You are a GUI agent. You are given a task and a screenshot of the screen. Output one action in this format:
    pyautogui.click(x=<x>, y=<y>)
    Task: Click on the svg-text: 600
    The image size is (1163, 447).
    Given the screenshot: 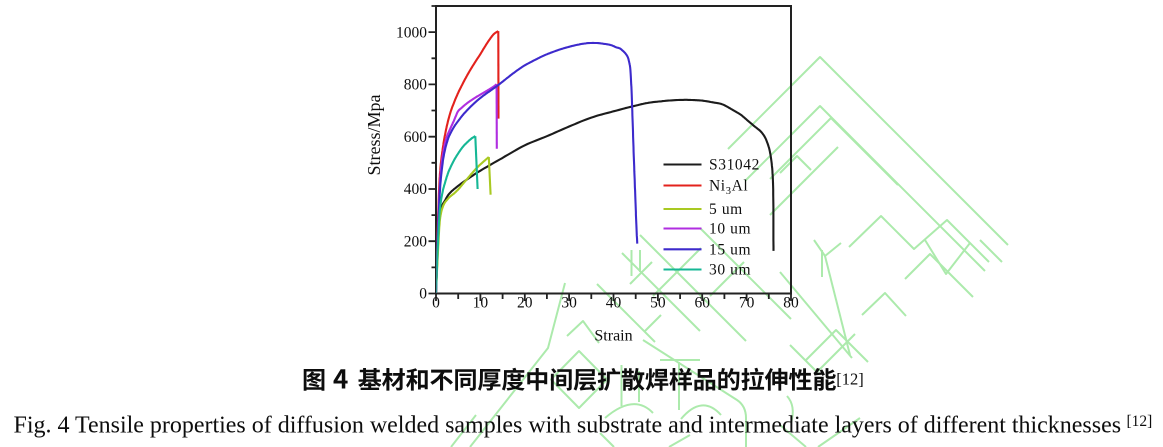 What is the action you would take?
    pyautogui.click(x=416, y=137)
    